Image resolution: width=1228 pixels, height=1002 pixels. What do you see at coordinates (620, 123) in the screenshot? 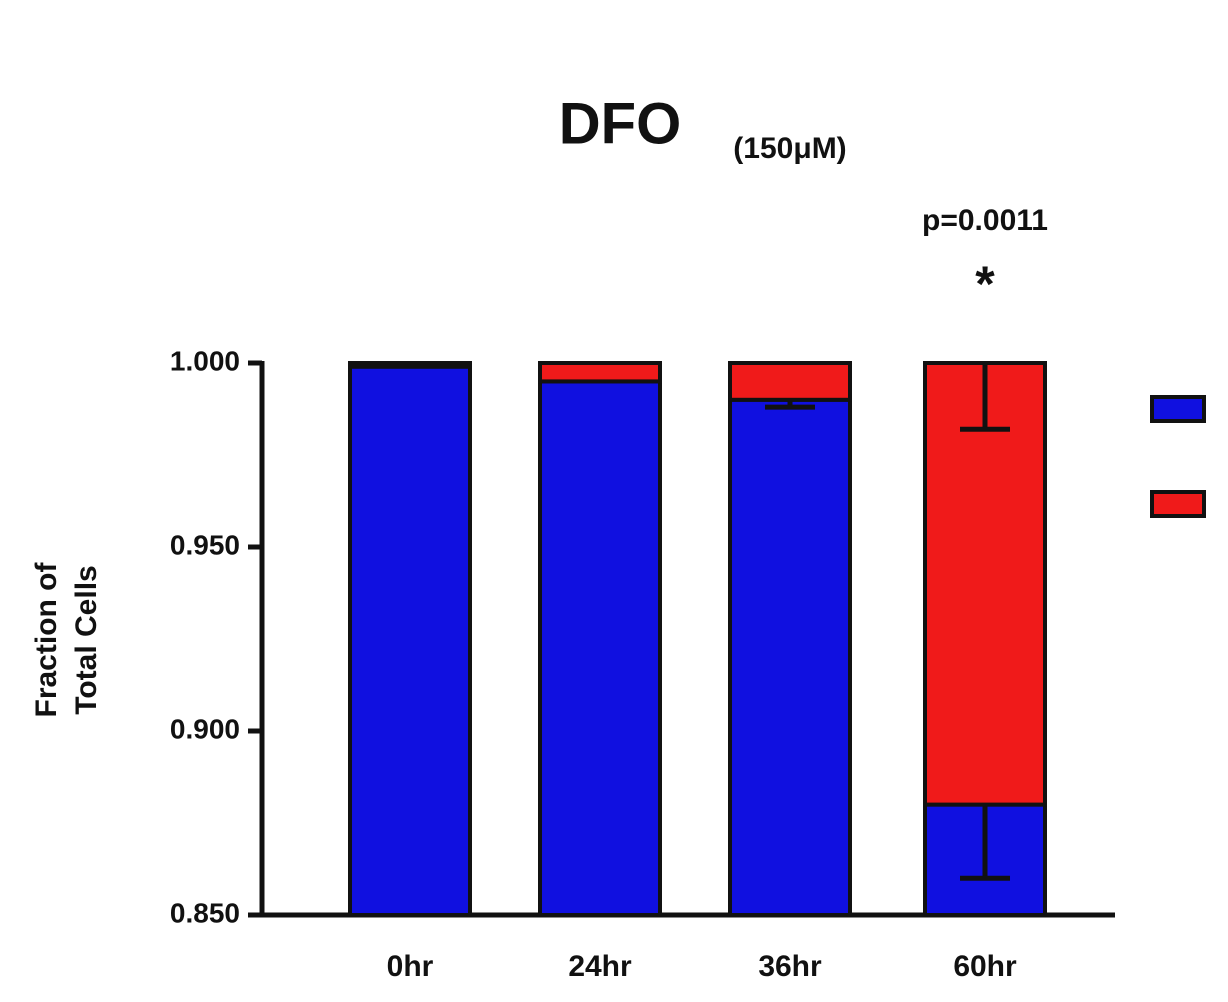
I see `chart-title: DFO` at bounding box center [620, 123].